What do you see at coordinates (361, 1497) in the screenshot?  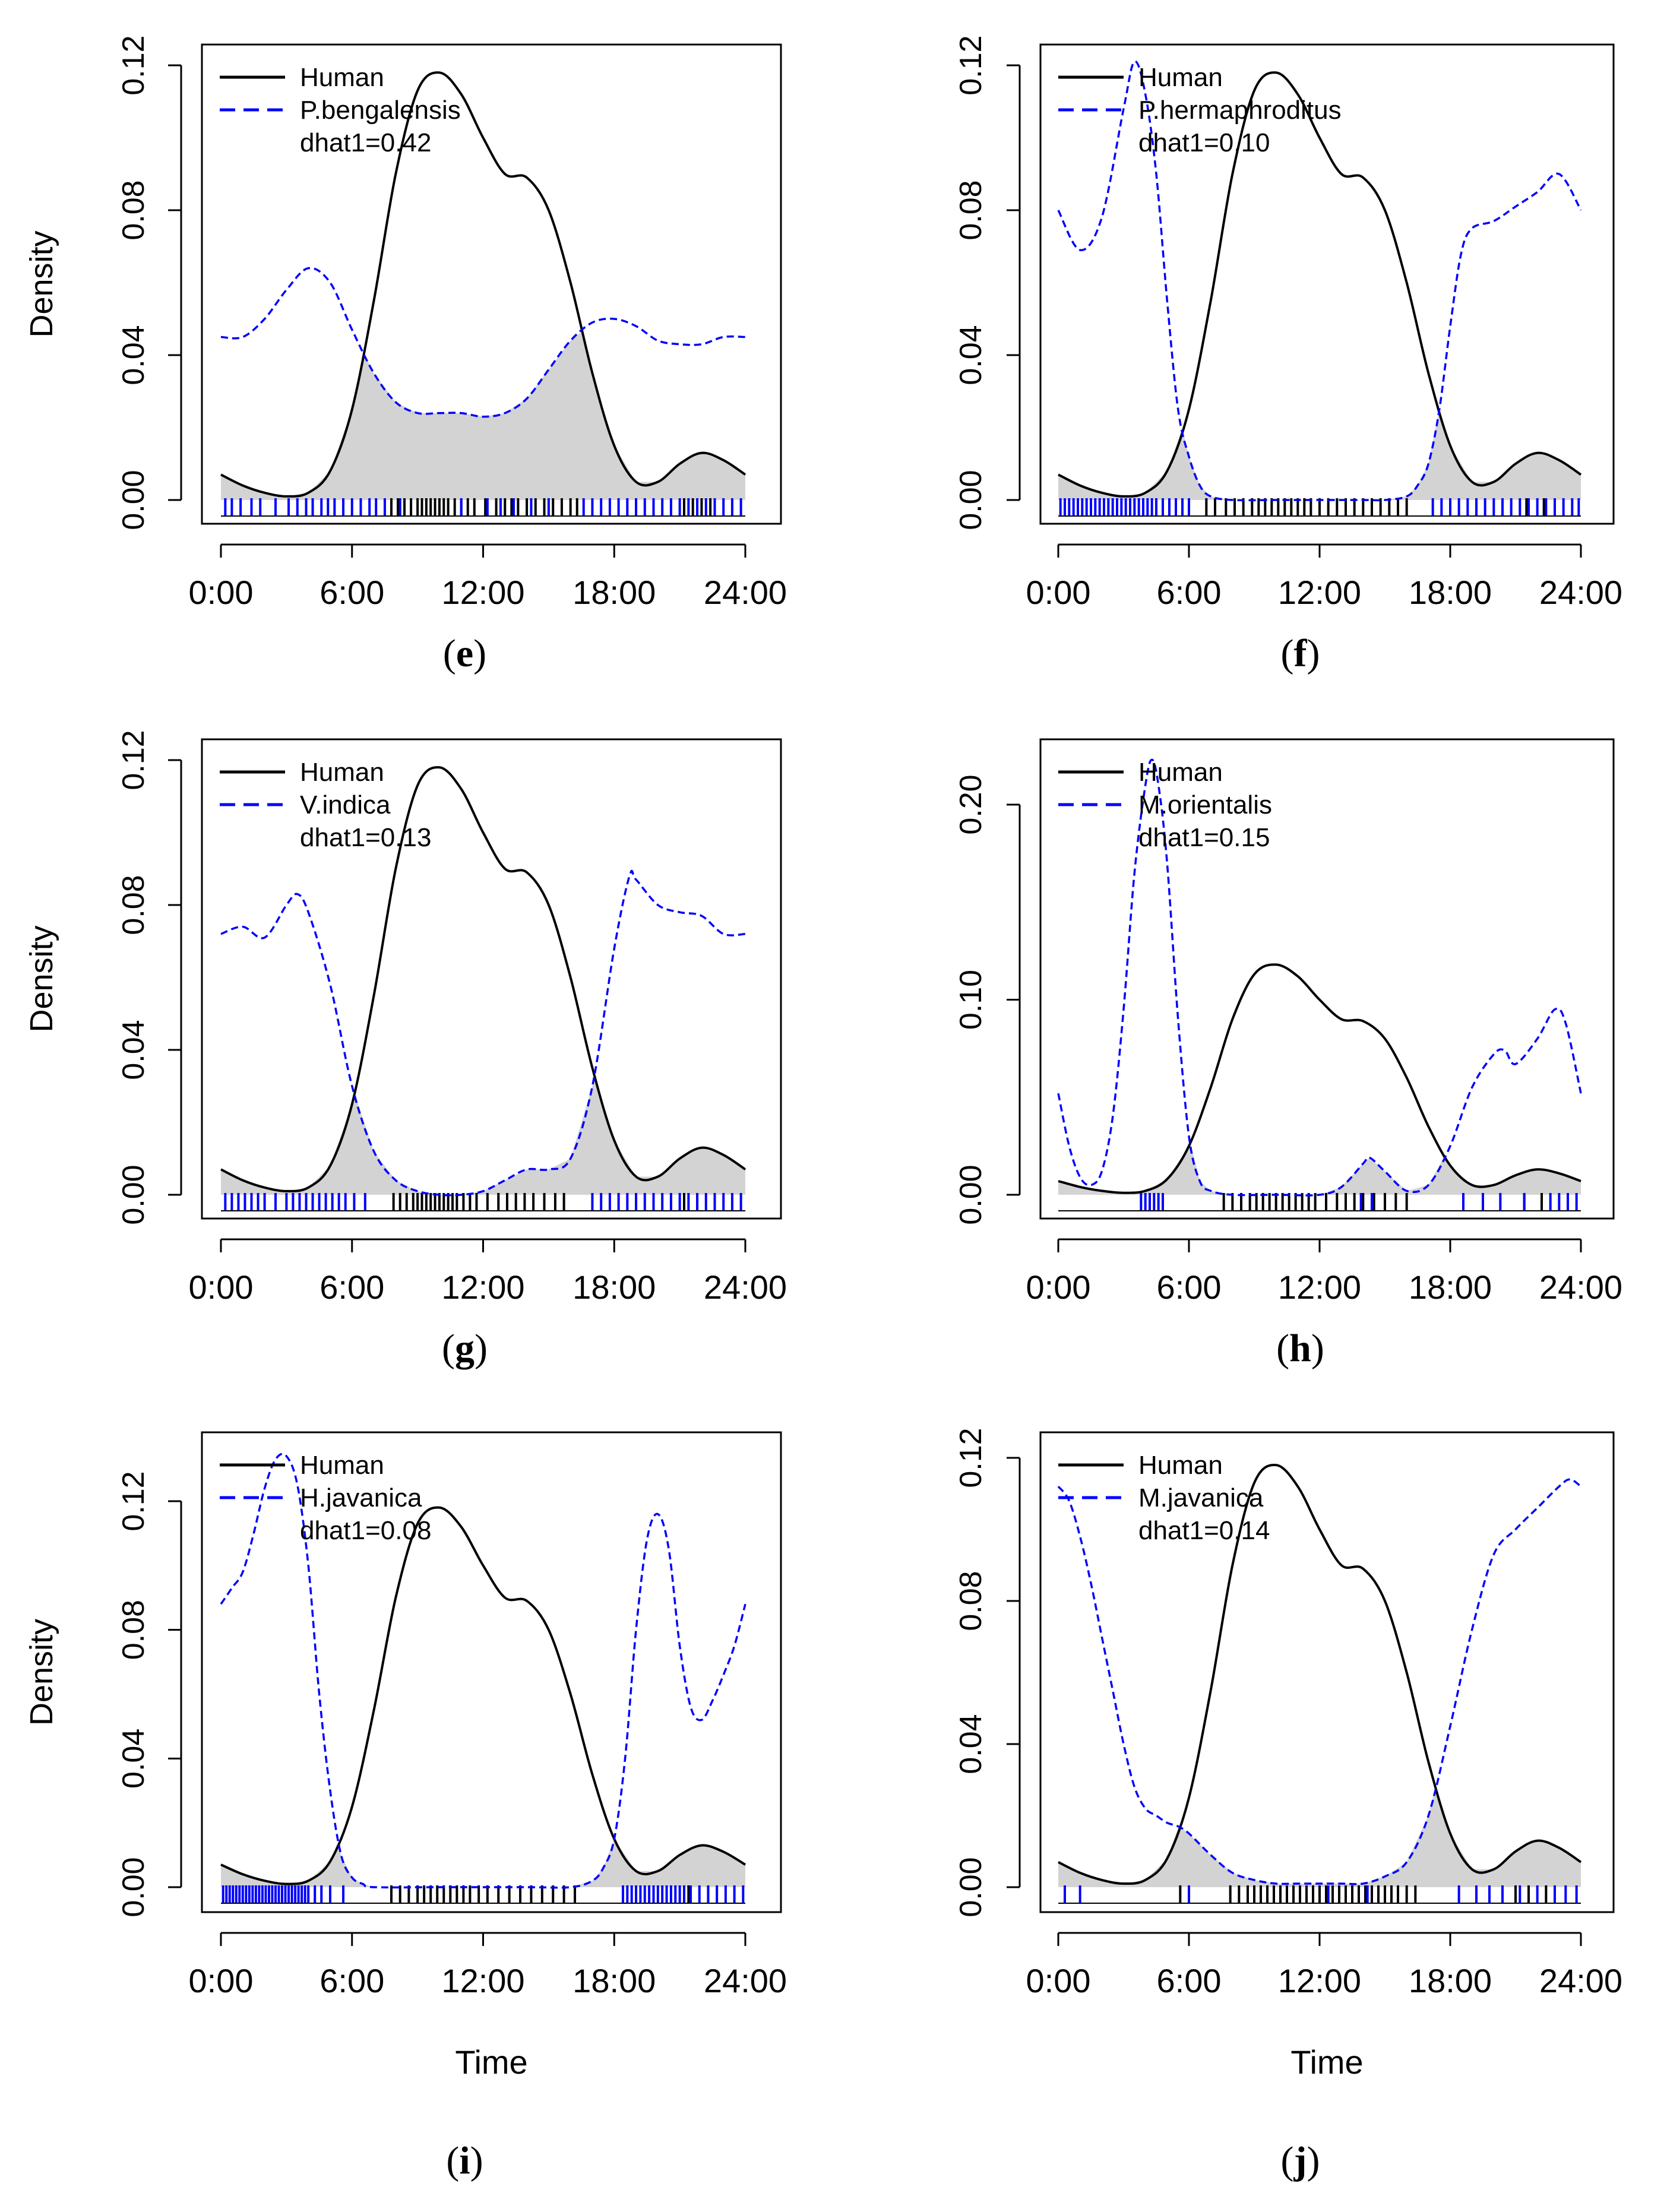 I see `legend-species-label: H.javanica` at bounding box center [361, 1497].